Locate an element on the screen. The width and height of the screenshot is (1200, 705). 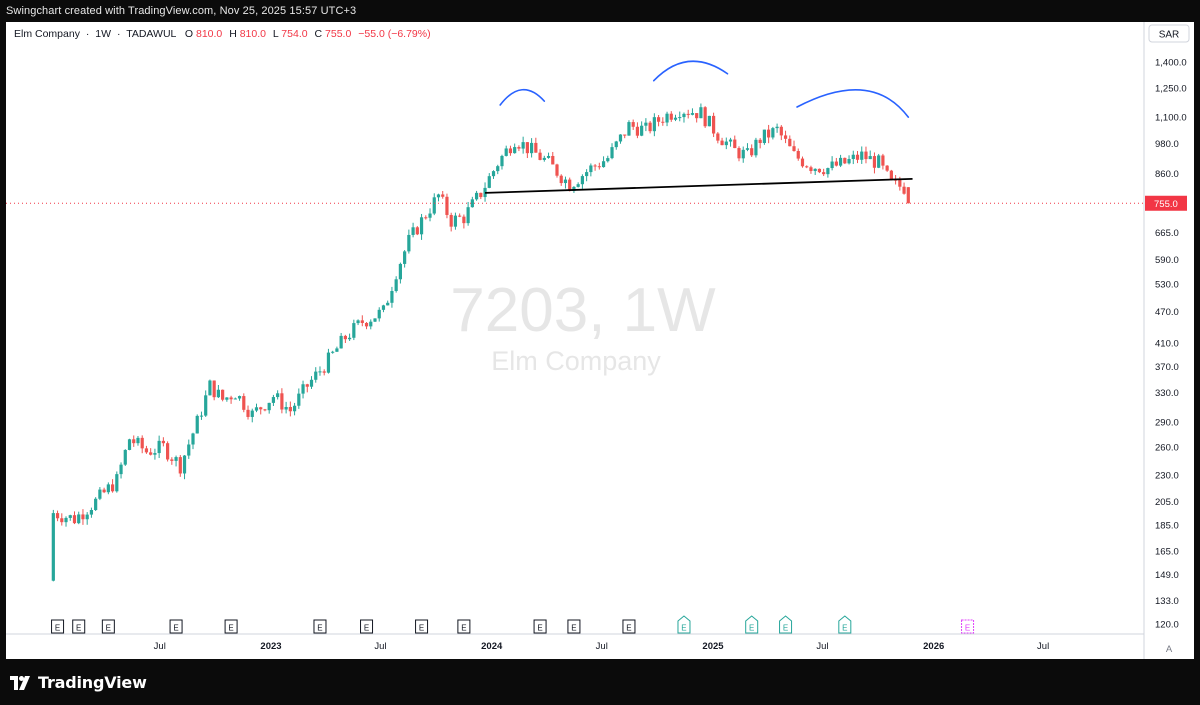
auto-scale-label: A is located at coordinates (1169, 649).